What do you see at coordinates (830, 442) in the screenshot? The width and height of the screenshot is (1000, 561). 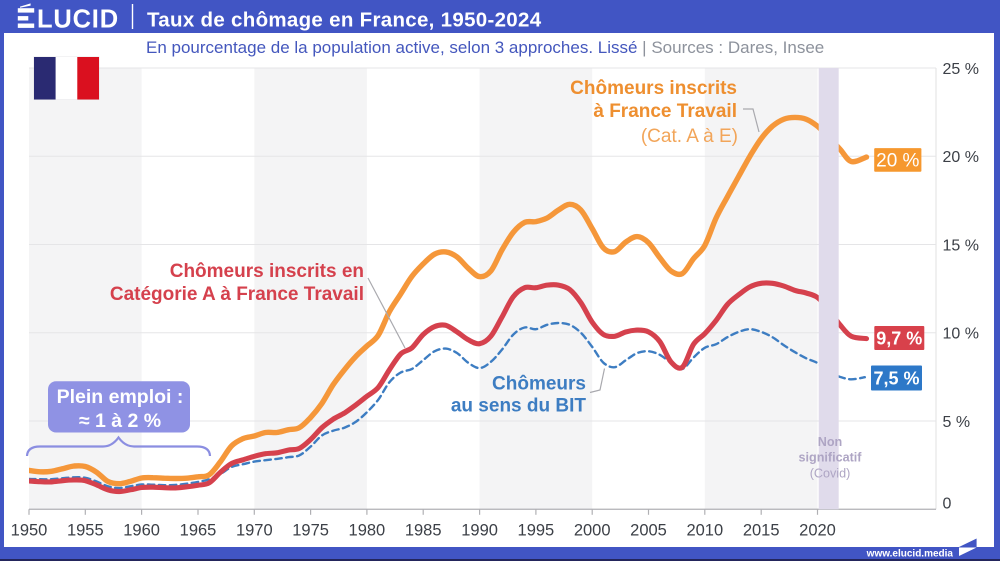 I see `svg-text: Non` at bounding box center [830, 442].